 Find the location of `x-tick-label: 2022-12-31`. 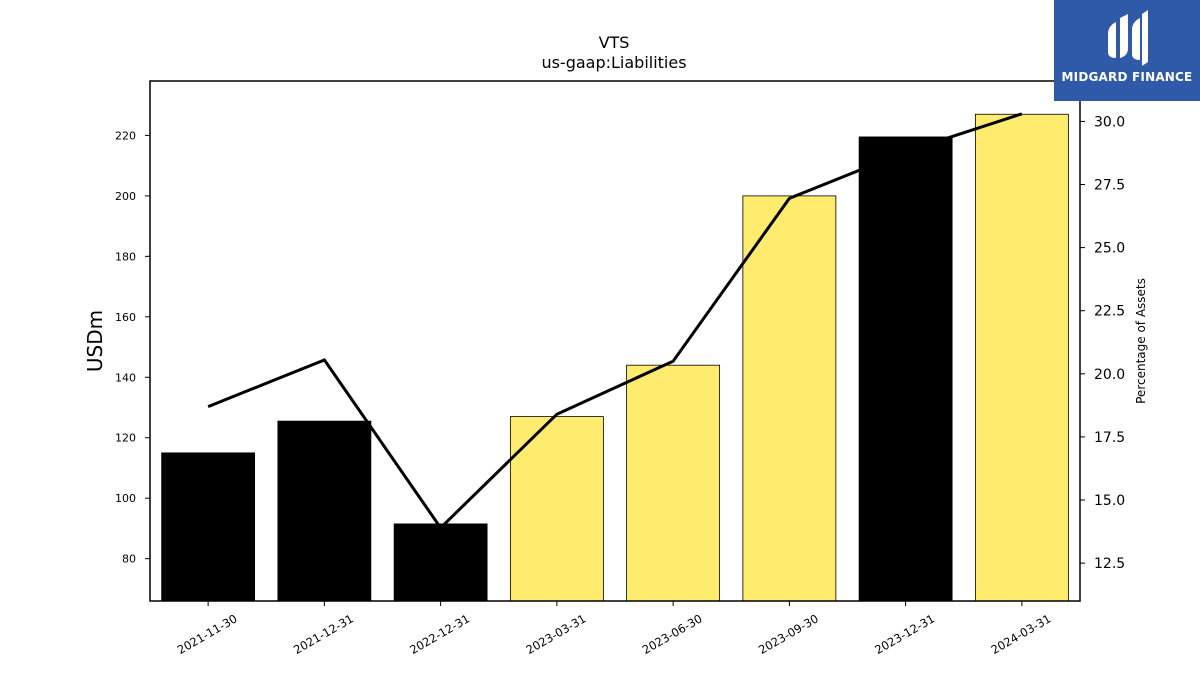

x-tick-label: 2022-12-31 is located at coordinates (439, 634).